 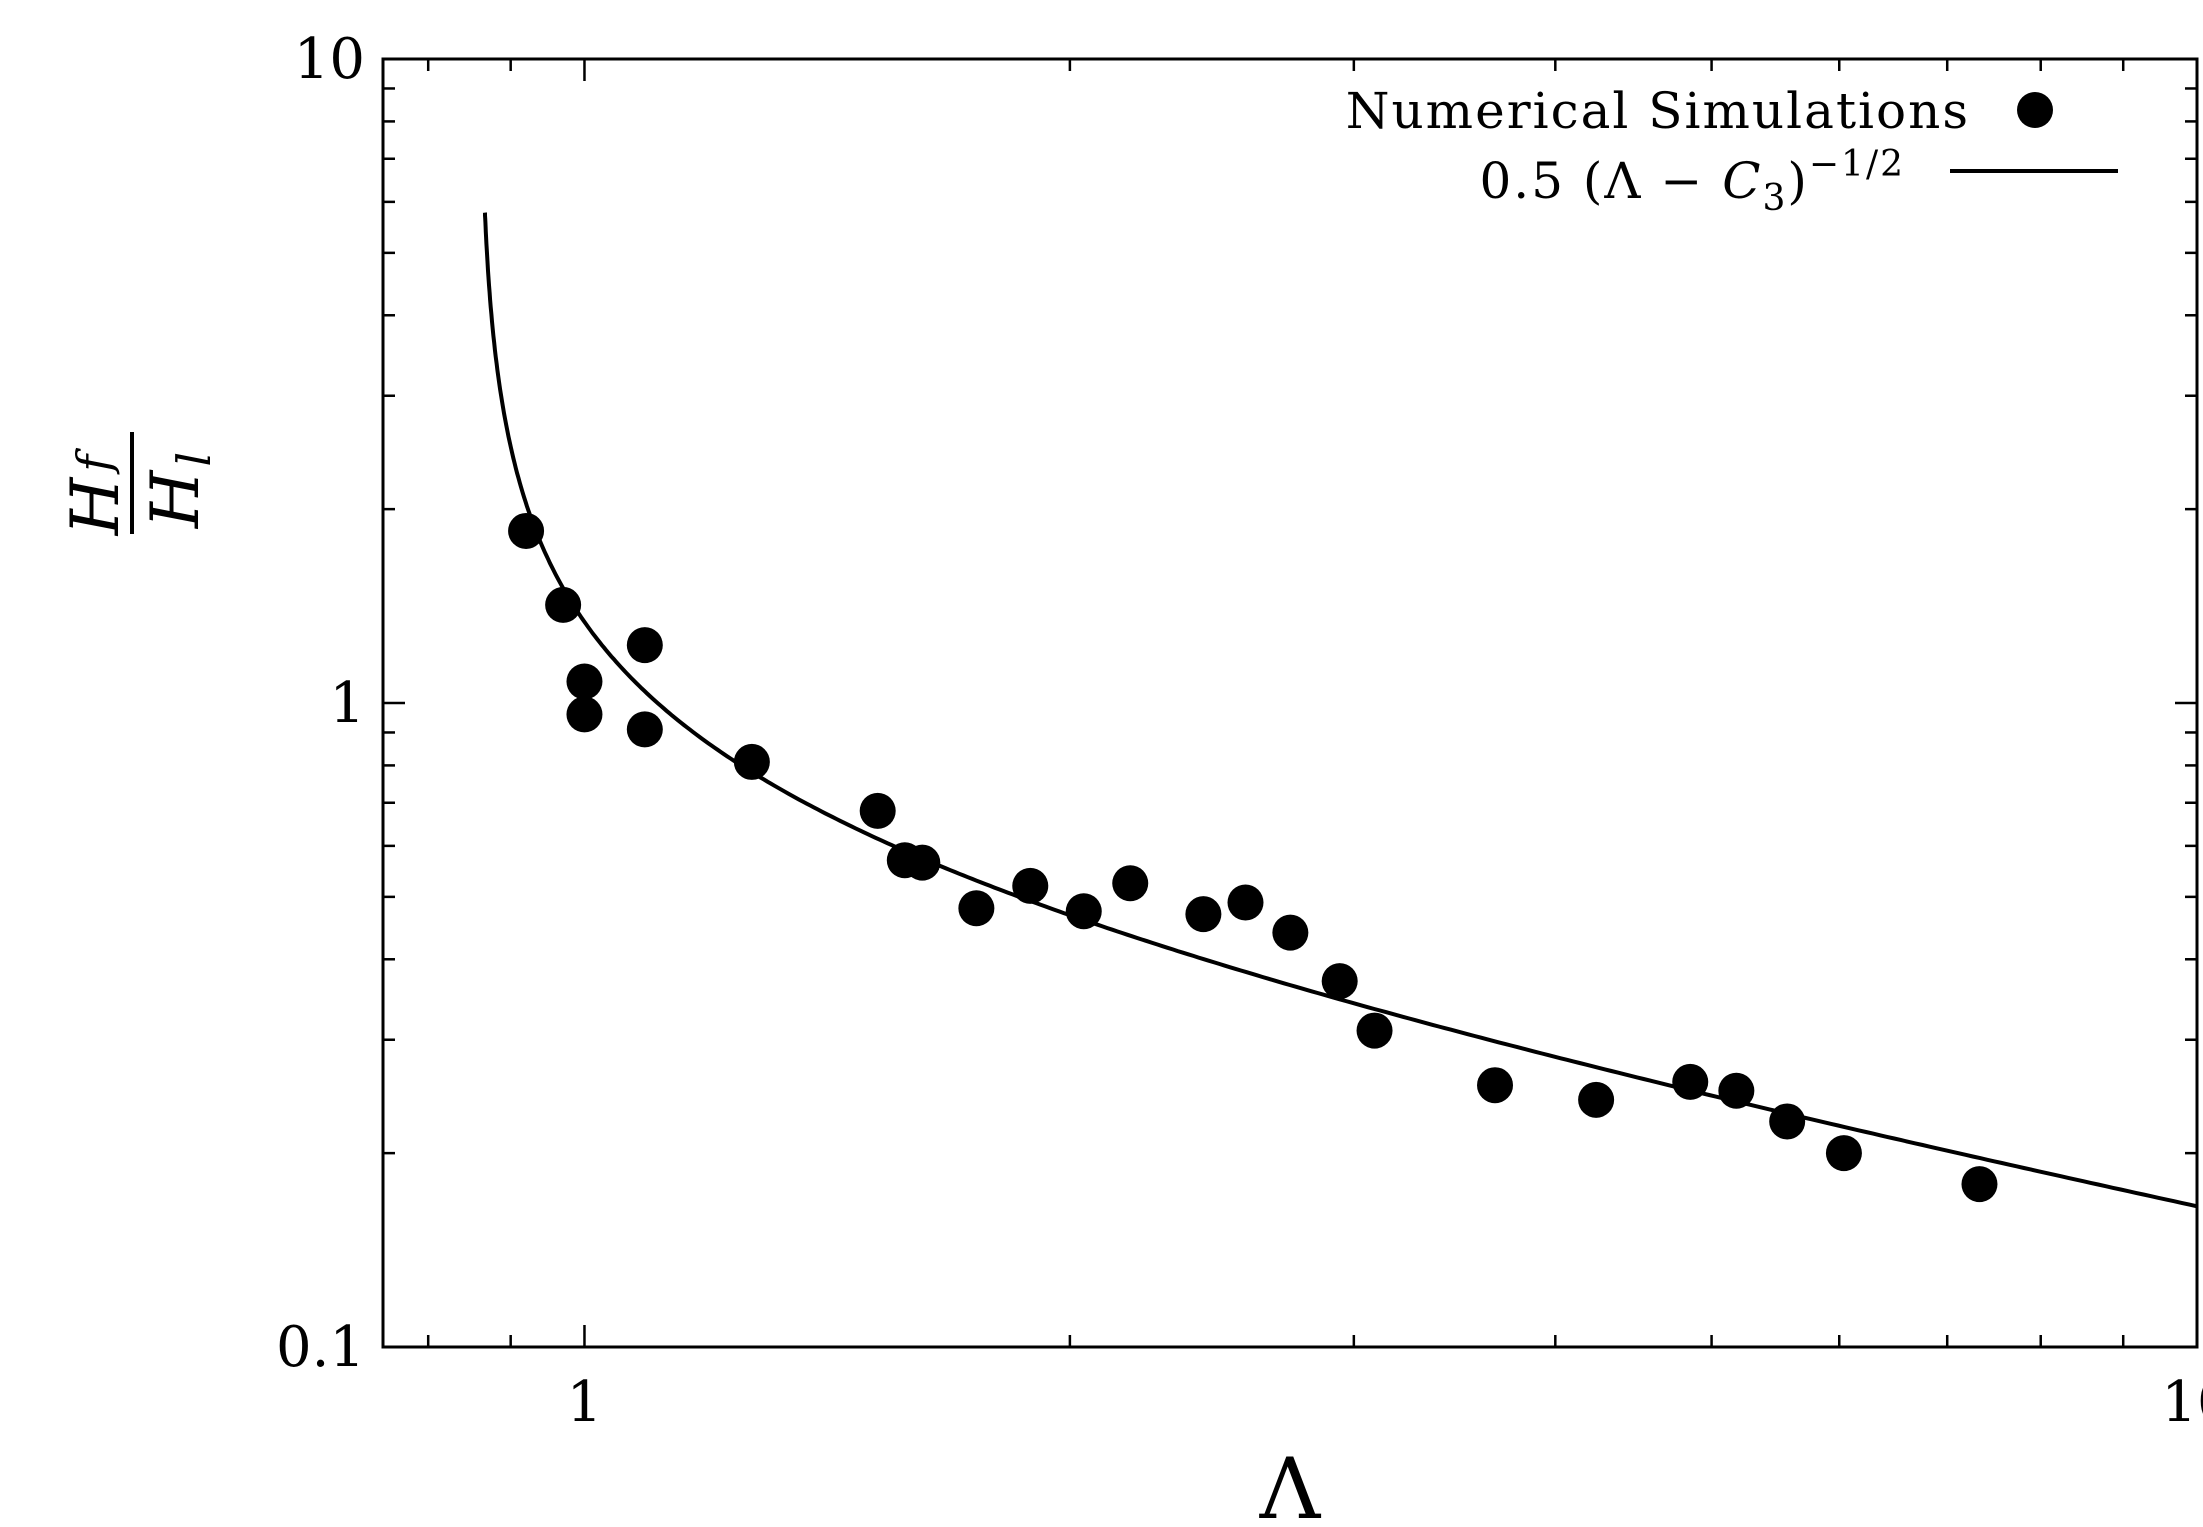 What do you see at coordinates (1658, 111) in the screenshot?
I see `legend-label-simulations: Numerical Simulations` at bounding box center [1658, 111].